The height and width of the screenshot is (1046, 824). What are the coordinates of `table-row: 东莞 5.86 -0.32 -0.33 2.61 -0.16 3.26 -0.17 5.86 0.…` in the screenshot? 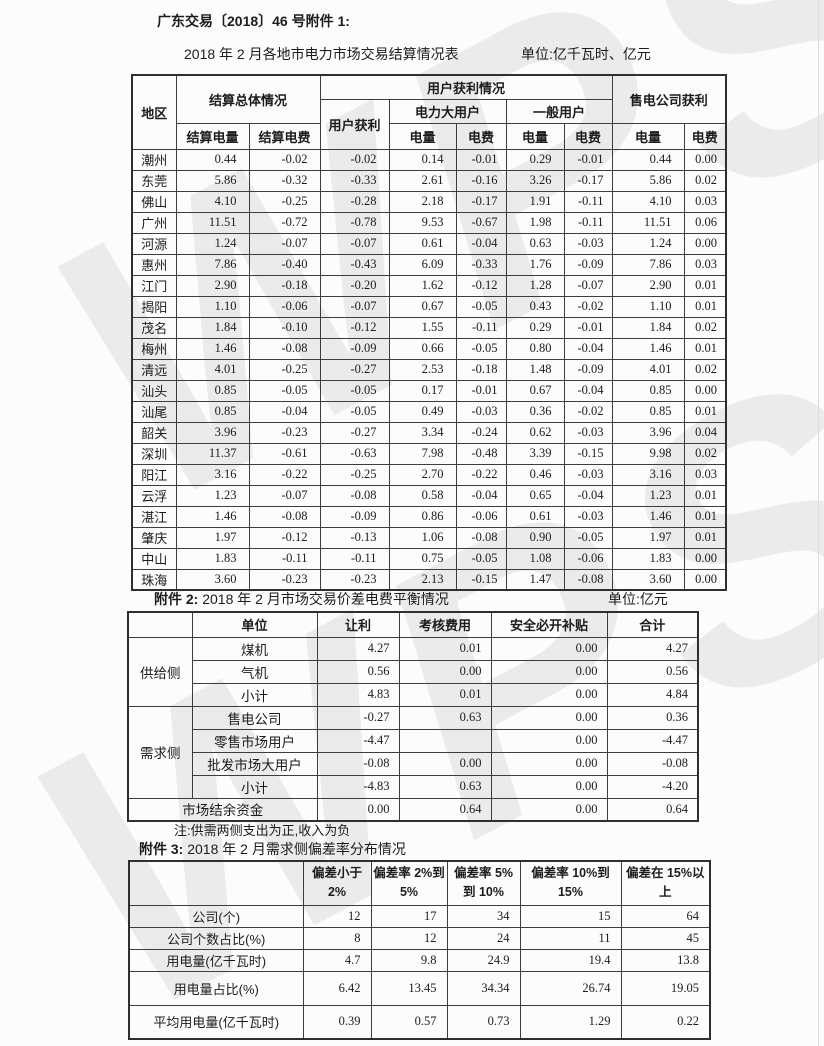 It's located at (429, 180).